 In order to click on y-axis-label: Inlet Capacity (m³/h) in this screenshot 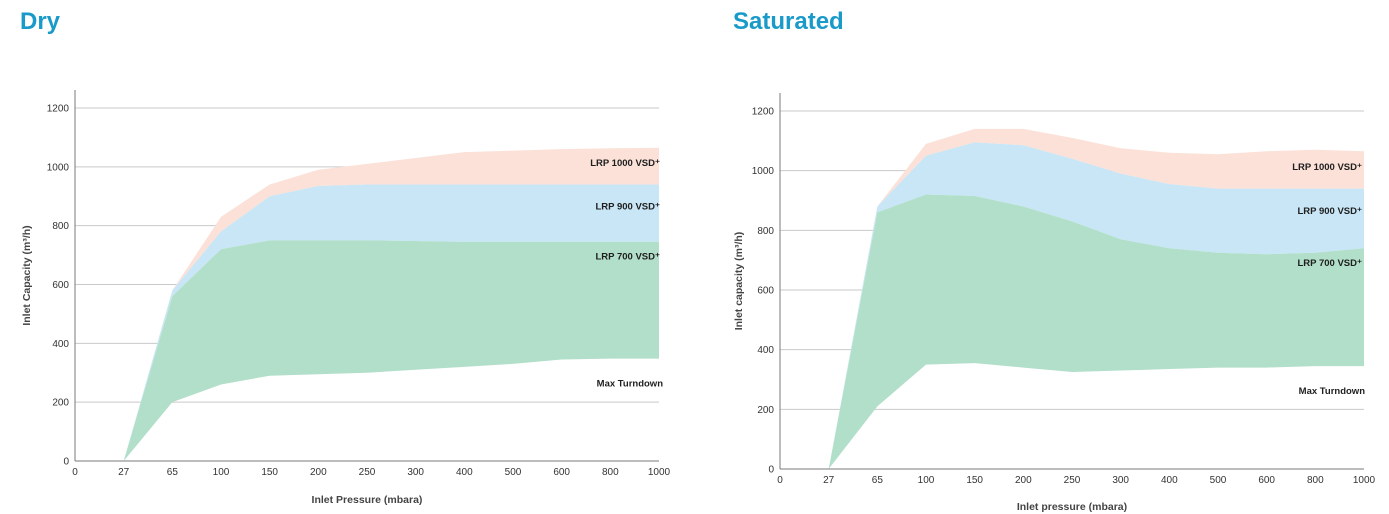, I will do `click(27, 275)`.